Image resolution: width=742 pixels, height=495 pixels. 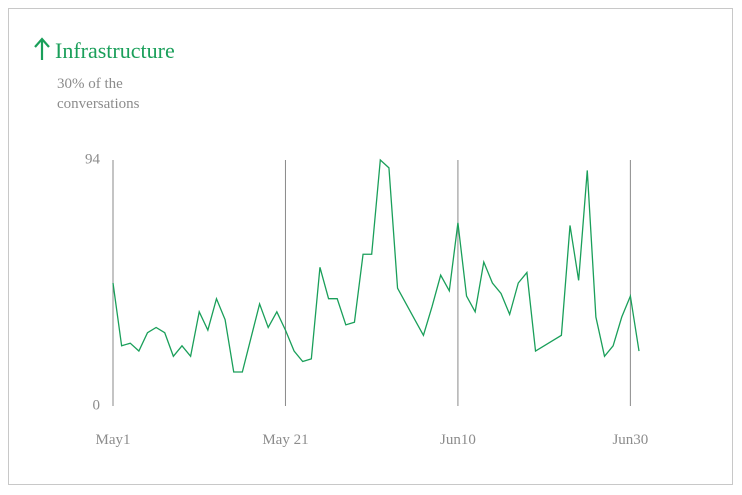 I want to click on x-tick-label: Jun30, so click(x=630, y=440).